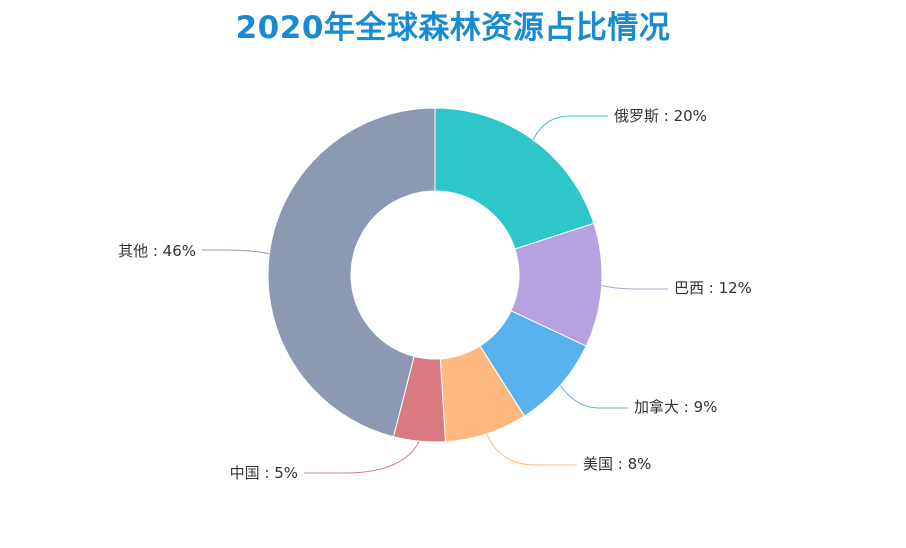 The height and width of the screenshot is (548, 906). Describe the element at coordinates (514, 178) in the screenshot. I see `slice-俄罗斯` at that location.